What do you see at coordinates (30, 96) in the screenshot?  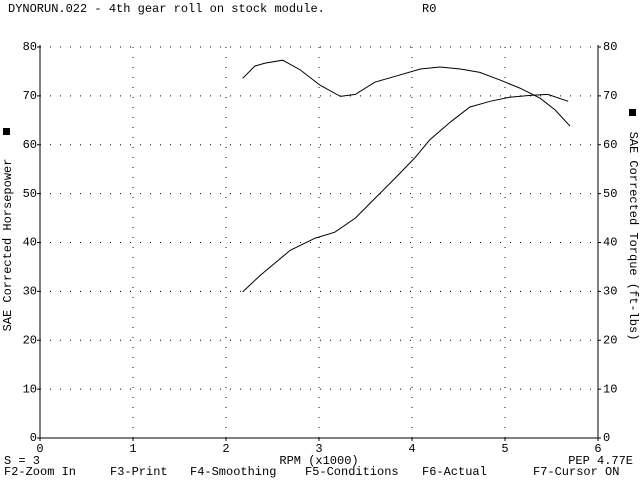 I see `y-tick-label: 70` at bounding box center [30, 96].